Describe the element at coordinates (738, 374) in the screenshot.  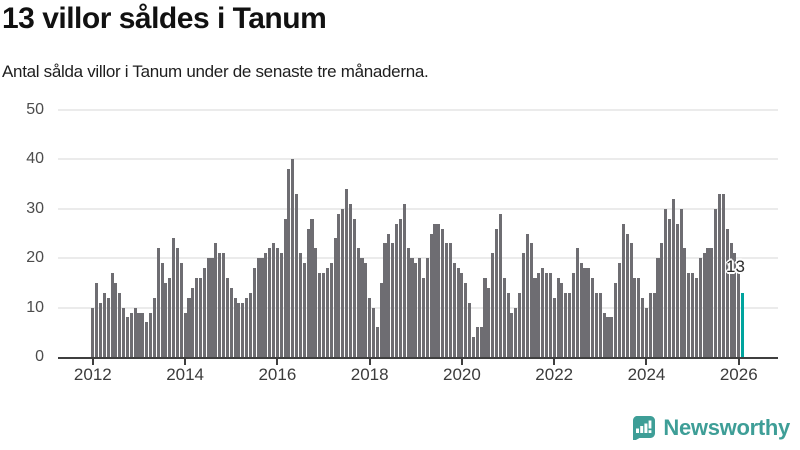
I see `x-tick-label: 2026` at that location.